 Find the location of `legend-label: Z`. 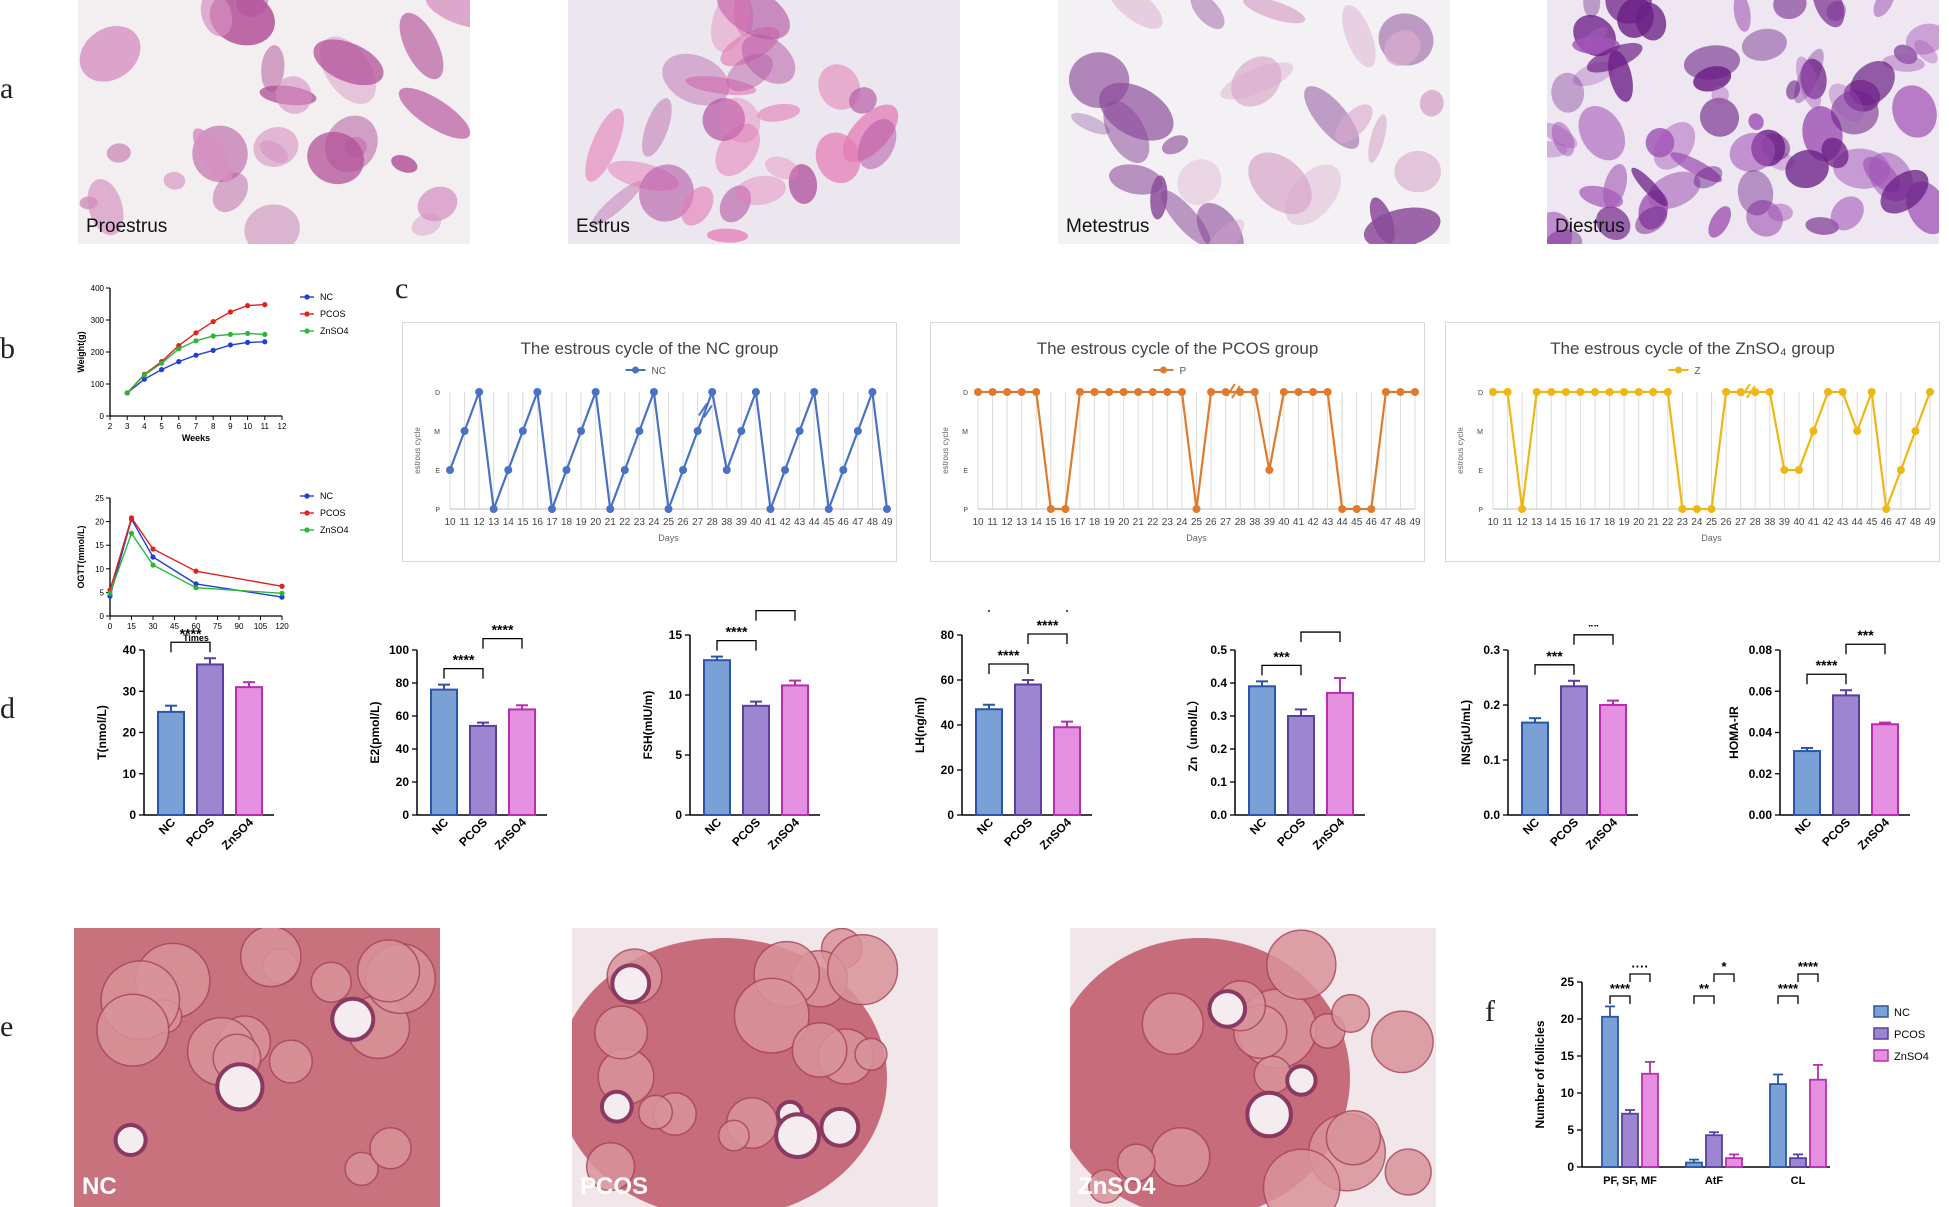

legend-label: Z is located at coordinates (1698, 371).